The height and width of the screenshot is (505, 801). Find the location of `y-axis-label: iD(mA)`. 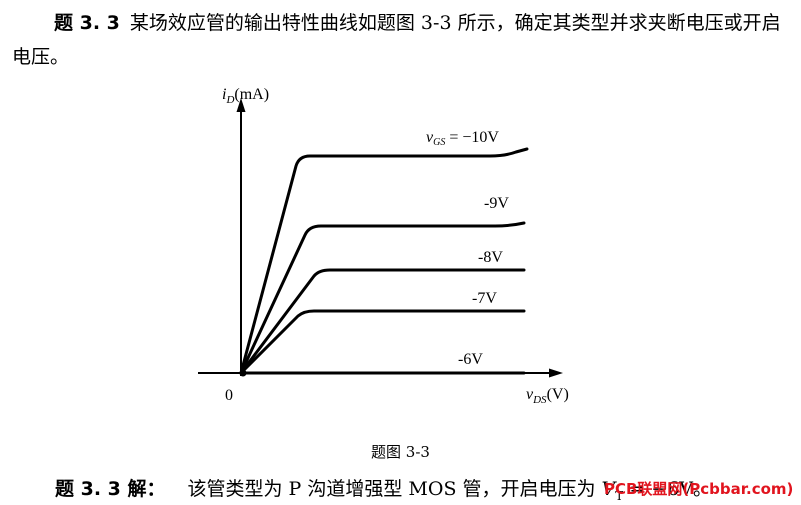

y-axis-label: iD(mA) is located at coordinates (245, 96).